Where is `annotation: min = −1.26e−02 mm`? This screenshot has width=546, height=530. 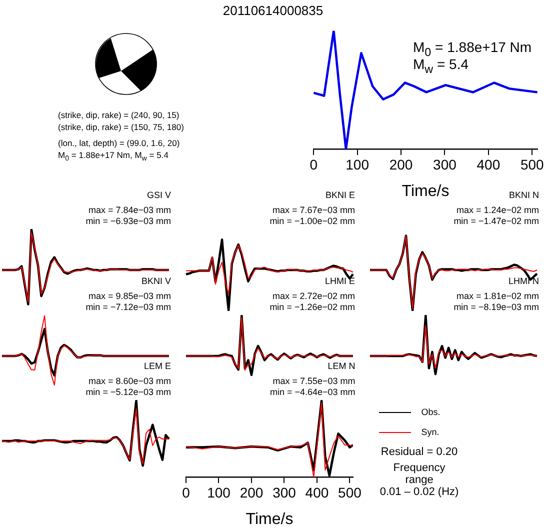
annotation: min = −1.26e−02 mm is located at coordinates (312, 307).